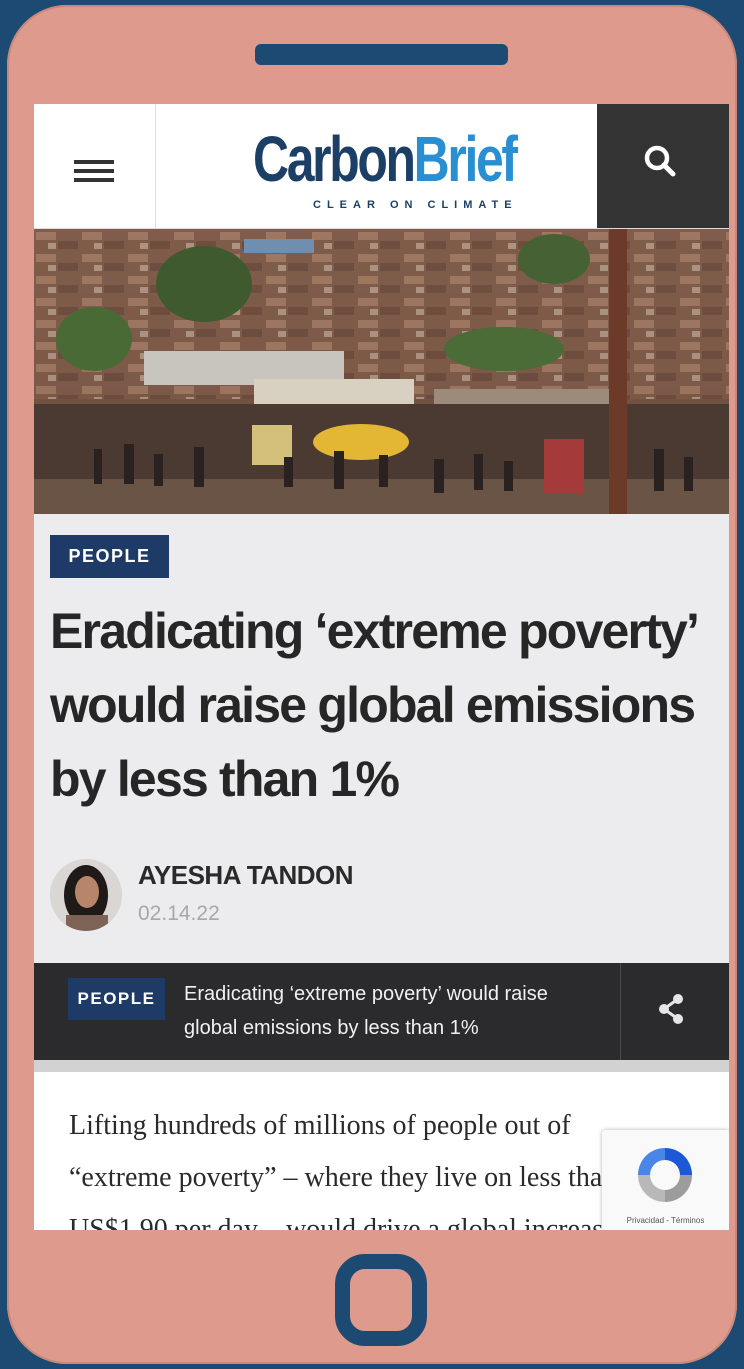 The width and height of the screenshot is (744, 1369). Describe the element at coordinates (109, 556) in the screenshot. I see `category-tag: PEOPLE` at that location.